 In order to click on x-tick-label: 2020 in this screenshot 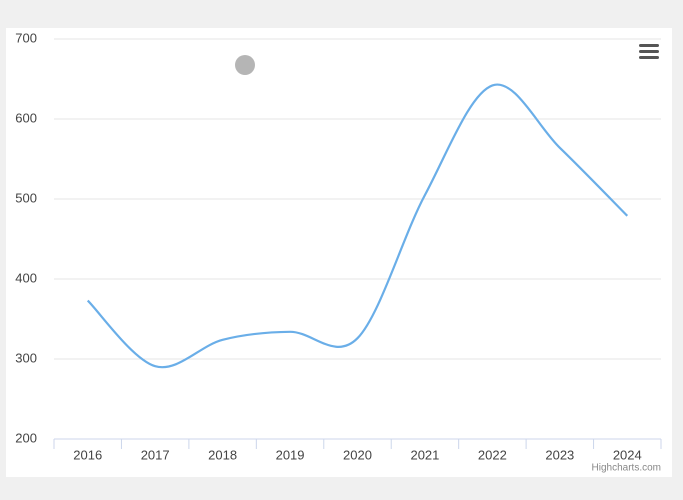, I will do `click(357, 454)`.